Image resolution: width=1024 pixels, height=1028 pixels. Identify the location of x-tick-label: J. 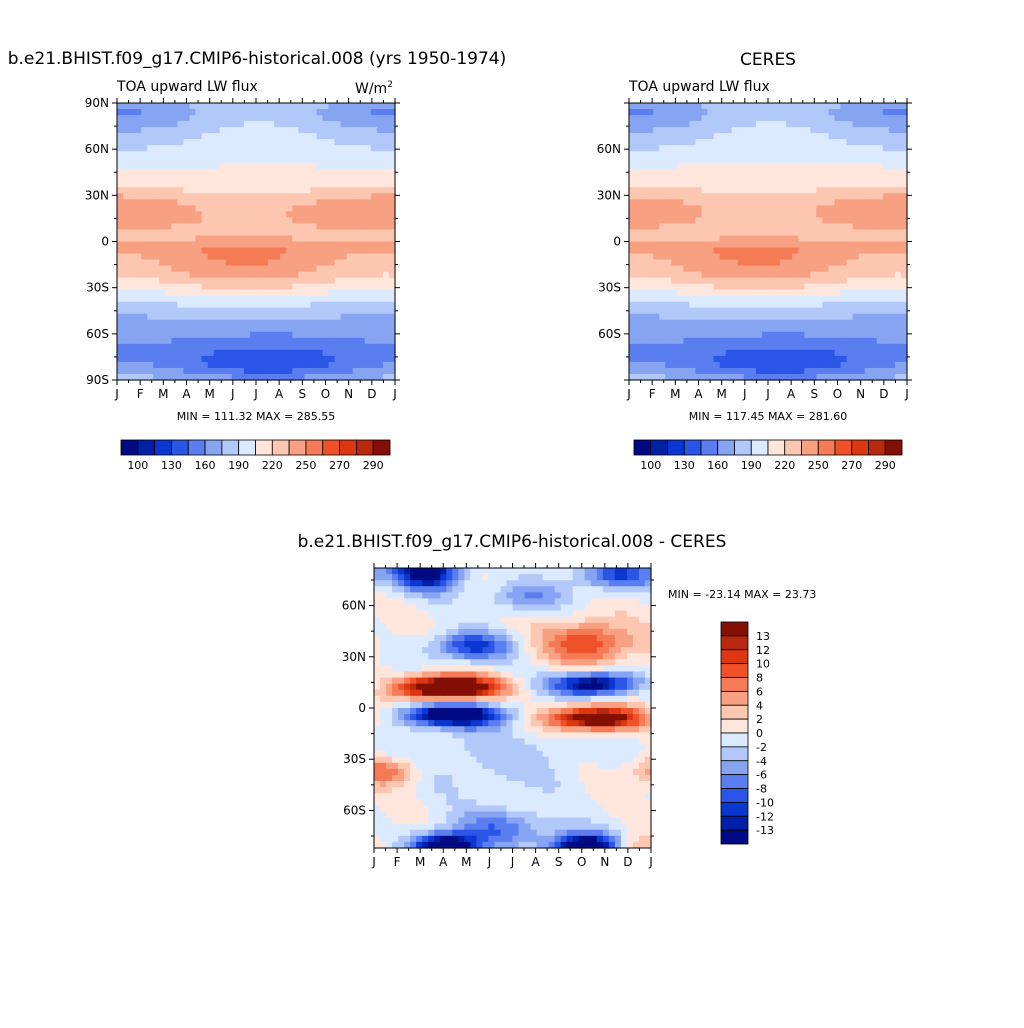
(744, 394).